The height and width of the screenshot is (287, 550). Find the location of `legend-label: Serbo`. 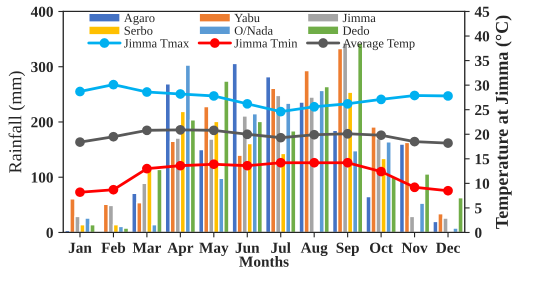

legend-label: Serbo is located at coordinates (138, 30).